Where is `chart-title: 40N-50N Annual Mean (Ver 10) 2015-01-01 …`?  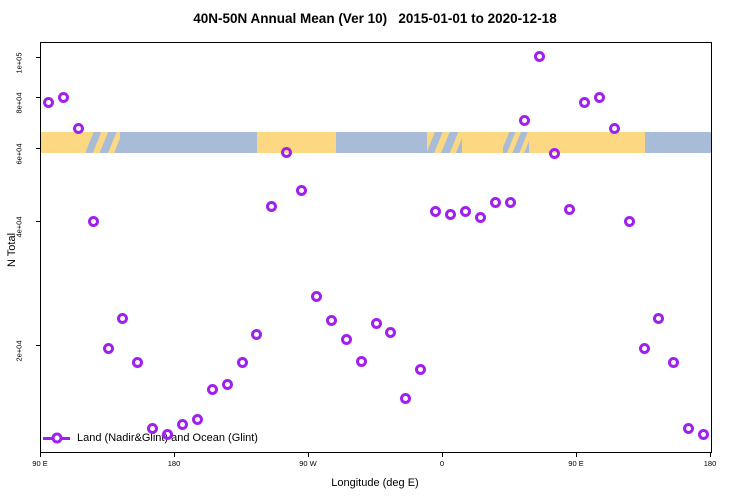 chart-title: 40N-50N Annual Mean (Ver 10) 2015-01-01 … is located at coordinates (375, 18).